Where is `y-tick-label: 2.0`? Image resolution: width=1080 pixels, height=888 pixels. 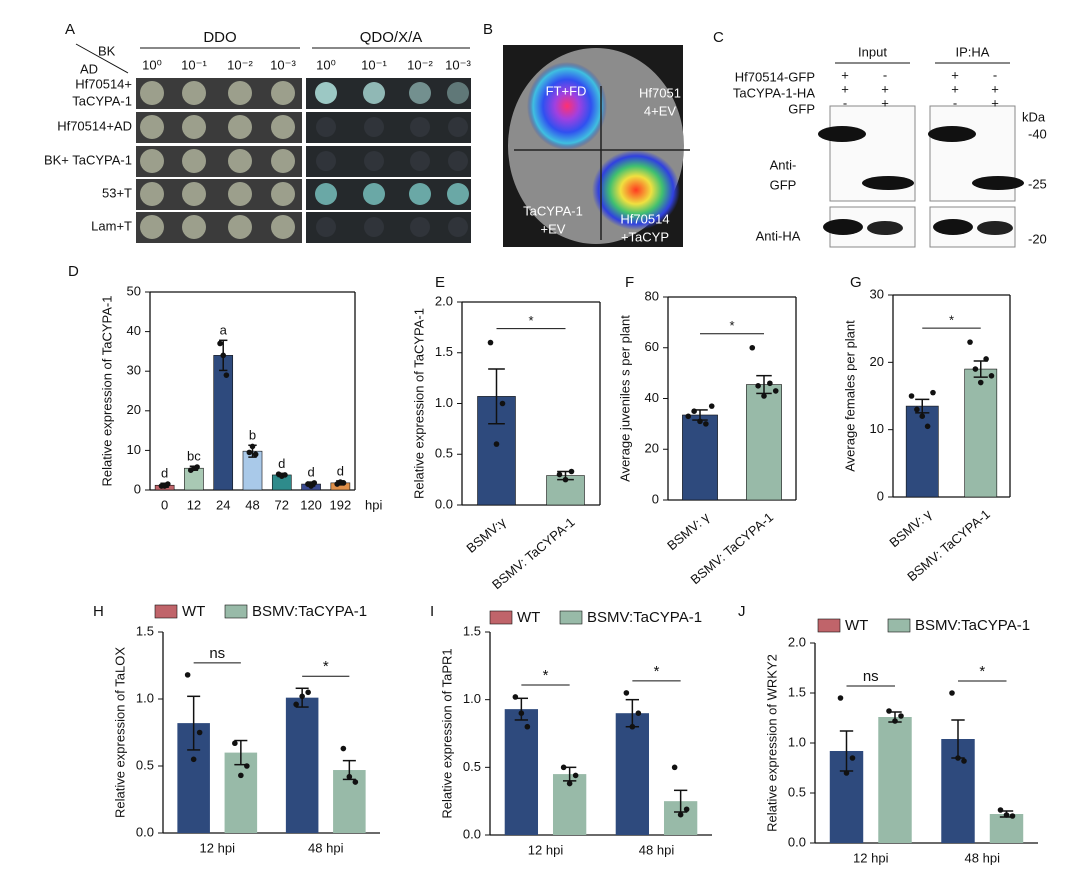 y-tick-label: 2.0 is located at coordinates (797, 641).